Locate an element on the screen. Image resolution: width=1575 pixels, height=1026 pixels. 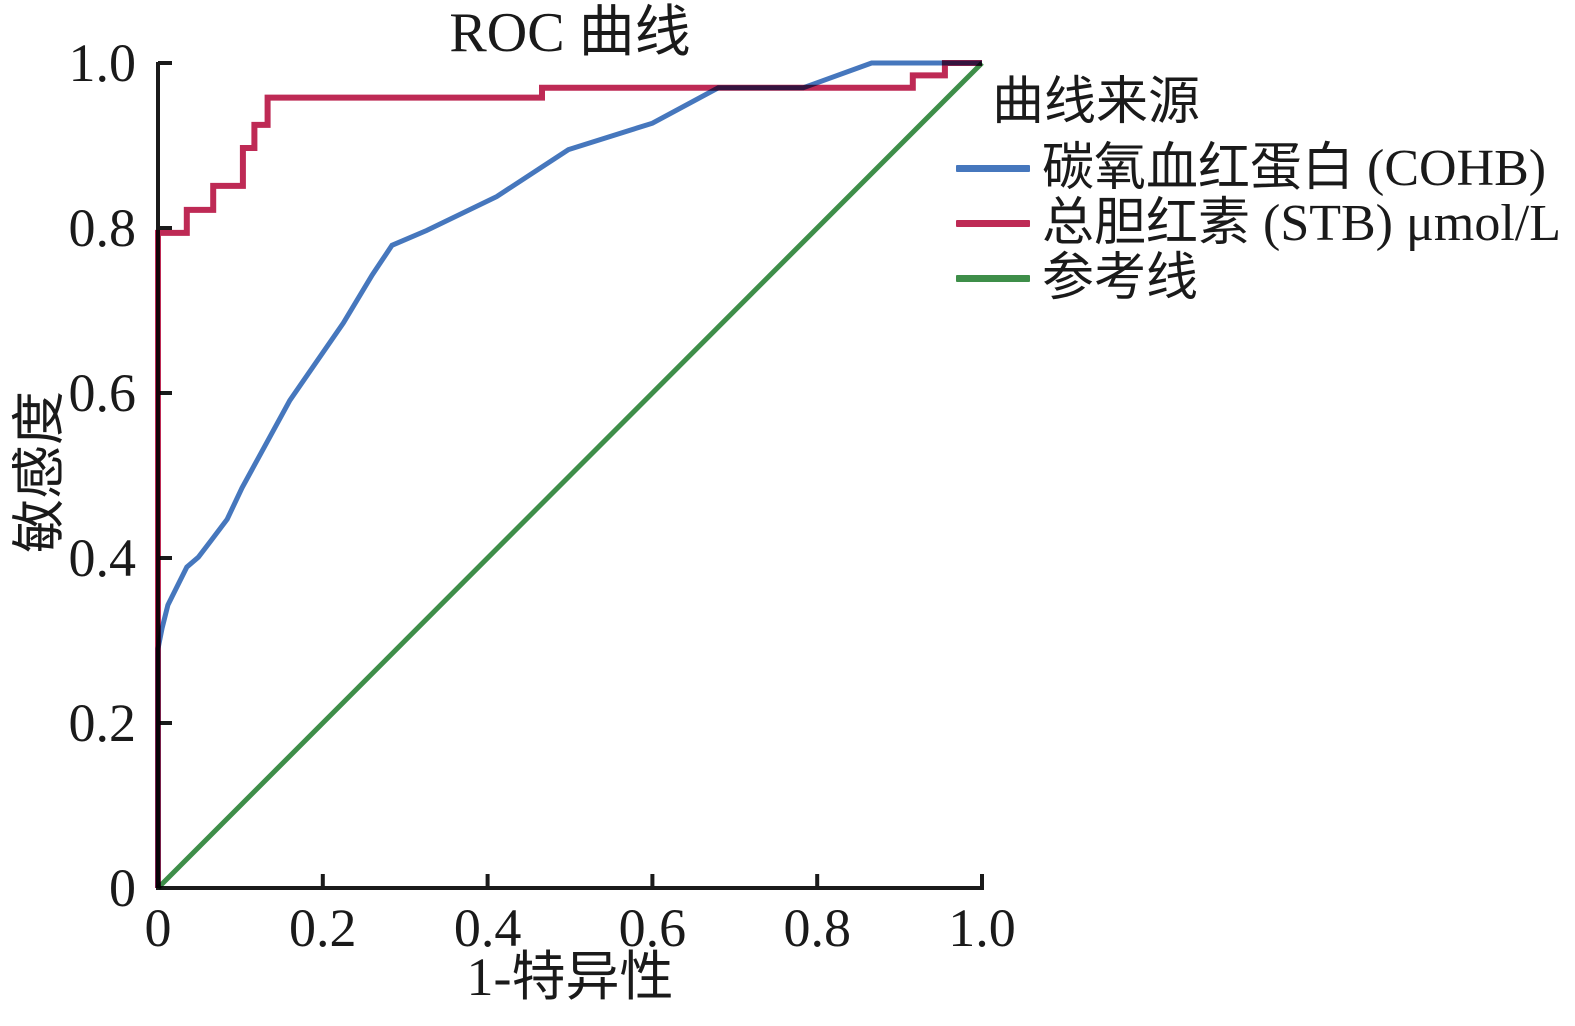
y-tick-label: 0.8 is located at coordinates (103, 228).